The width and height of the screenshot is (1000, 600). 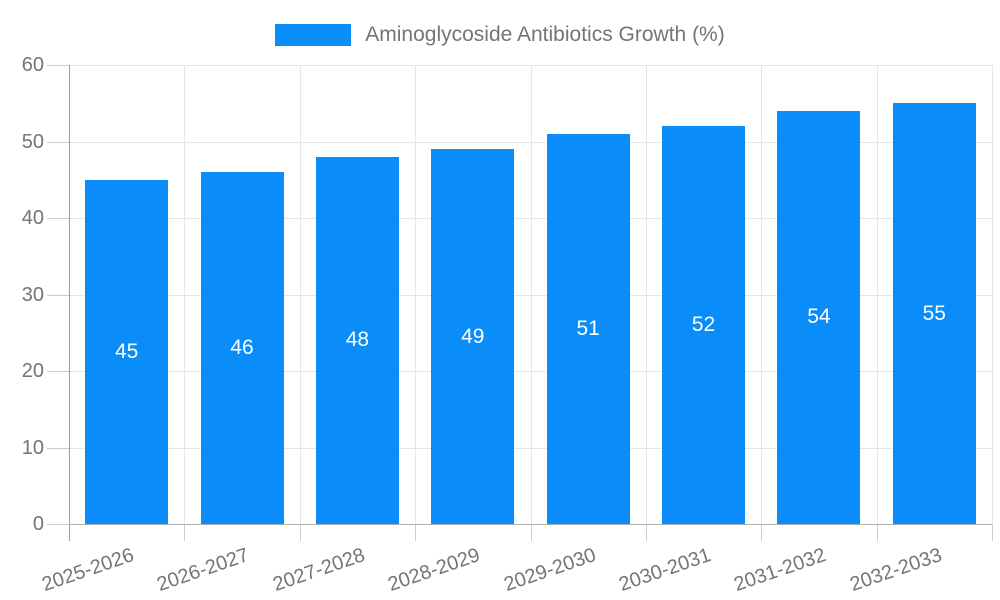 I want to click on x-axis-category-label: 2031-2032, so click(x=780, y=570).